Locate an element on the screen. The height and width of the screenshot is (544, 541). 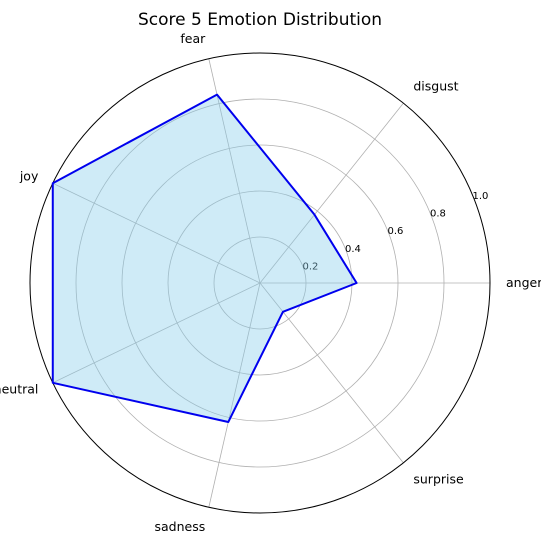
category-label-neutral: neutral is located at coordinates (19, 389).